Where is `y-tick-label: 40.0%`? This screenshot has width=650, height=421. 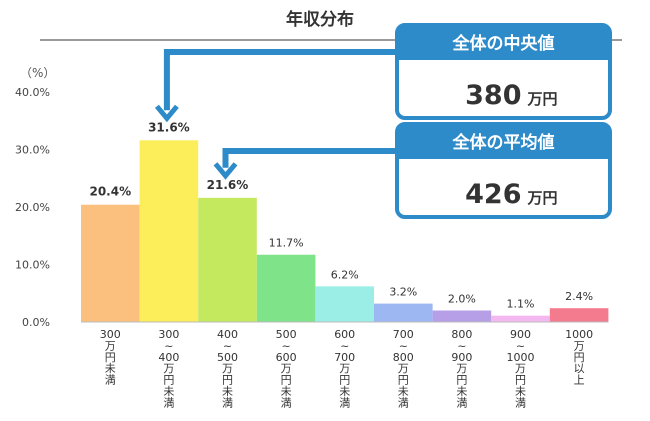 y-tick-label: 40.0% is located at coordinates (32, 92).